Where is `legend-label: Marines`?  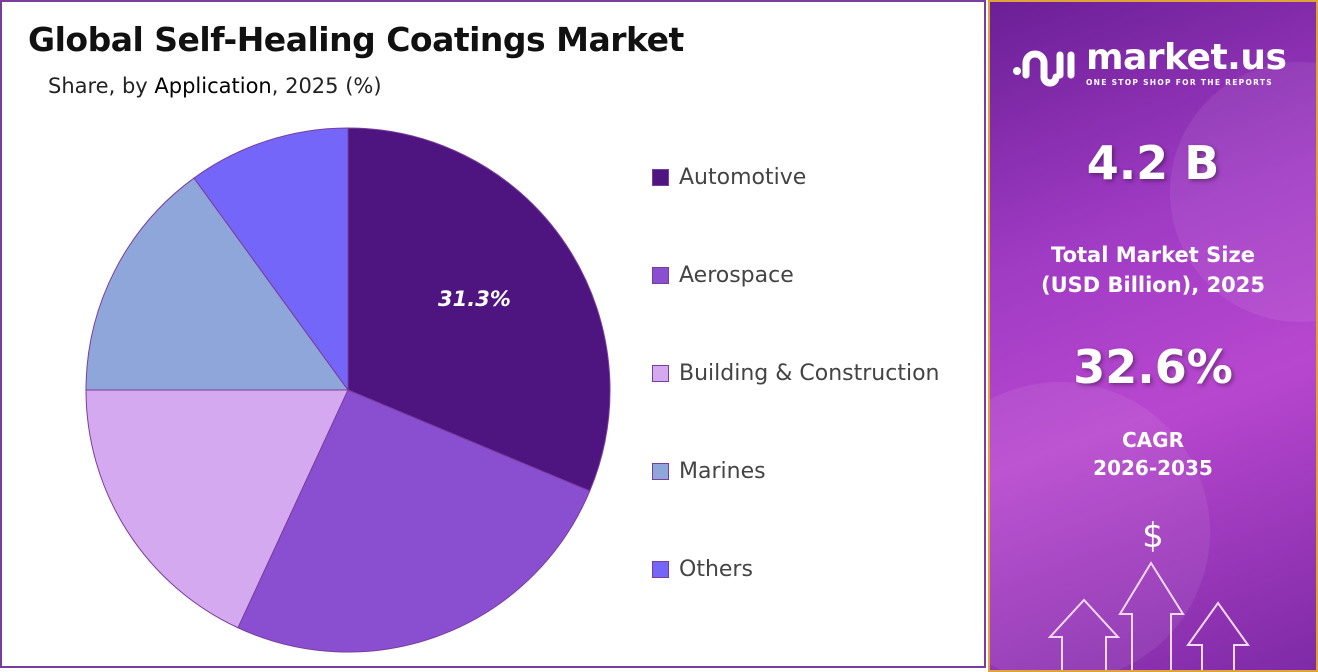 legend-label: Marines is located at coordinates (722, 471).